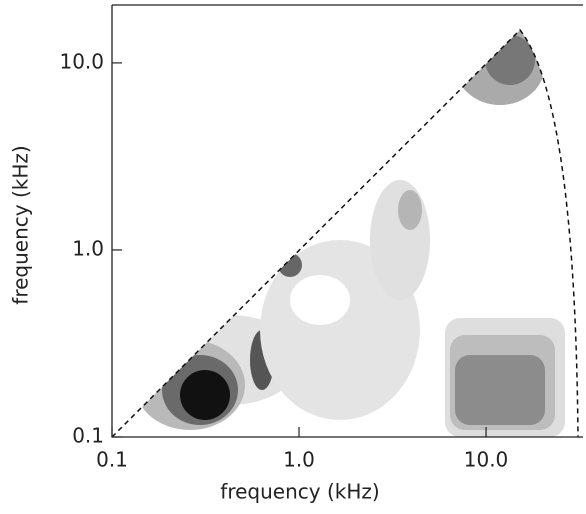 The height and width of the screenshot is (514, 586). I want to click on y-tick-label: 10.0, so click(81, 61).